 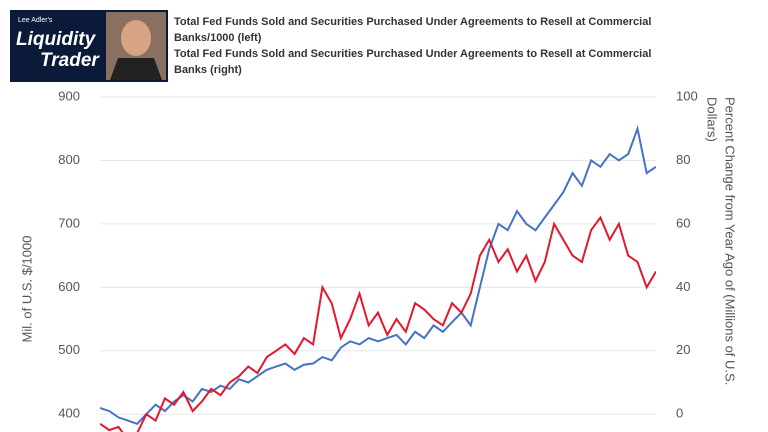 I want to click on y-tick-label: 800, so click(x=69, y=159).